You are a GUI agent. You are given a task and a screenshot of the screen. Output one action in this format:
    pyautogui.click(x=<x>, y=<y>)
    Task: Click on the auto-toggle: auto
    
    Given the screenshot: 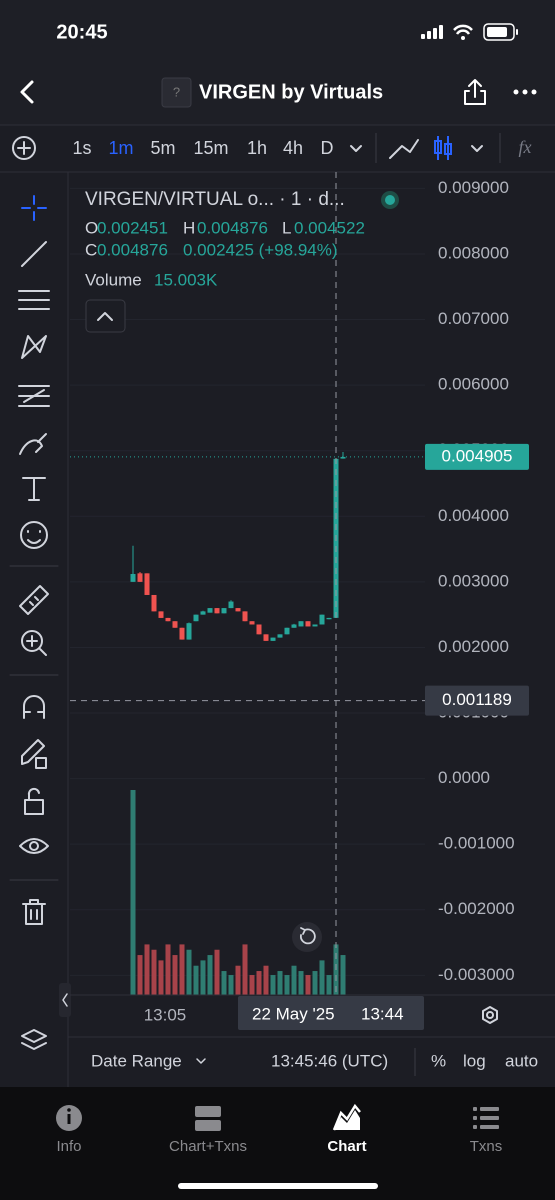 What is the action you would take?
    pyautogui.click(x=521, y=1060)
    